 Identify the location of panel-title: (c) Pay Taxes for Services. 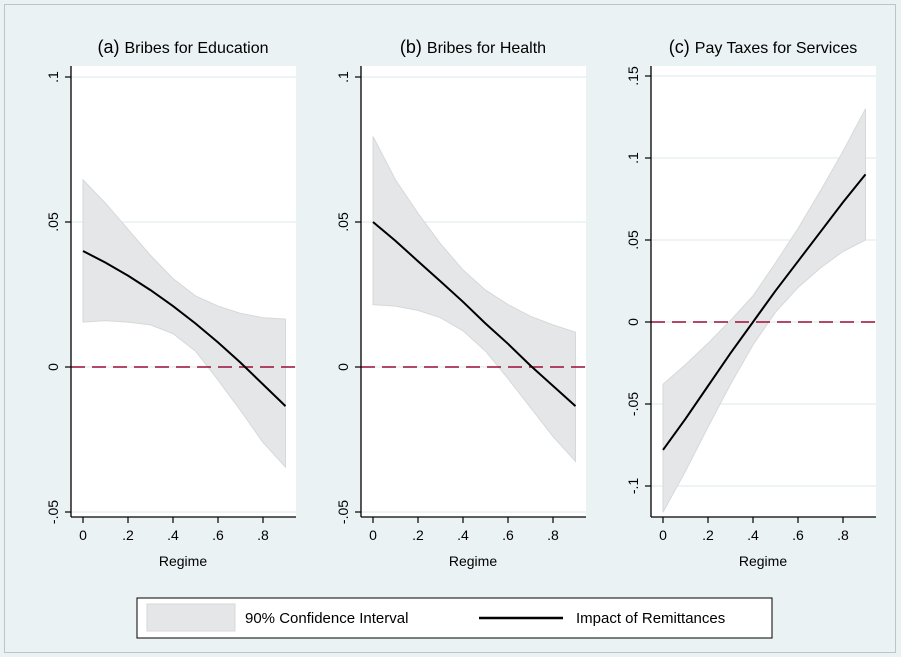
(763, 47).